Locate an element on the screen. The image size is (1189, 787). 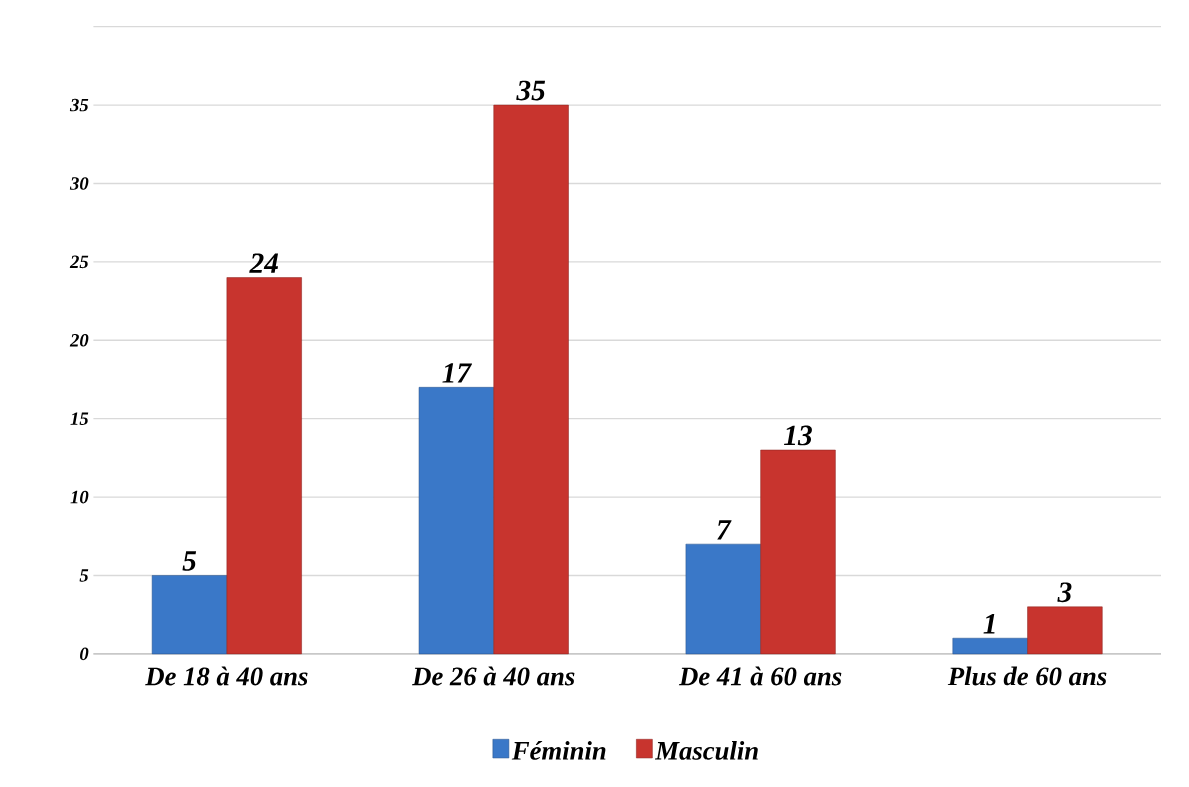
data-label: 3 is located at coordinates (1064, 592).